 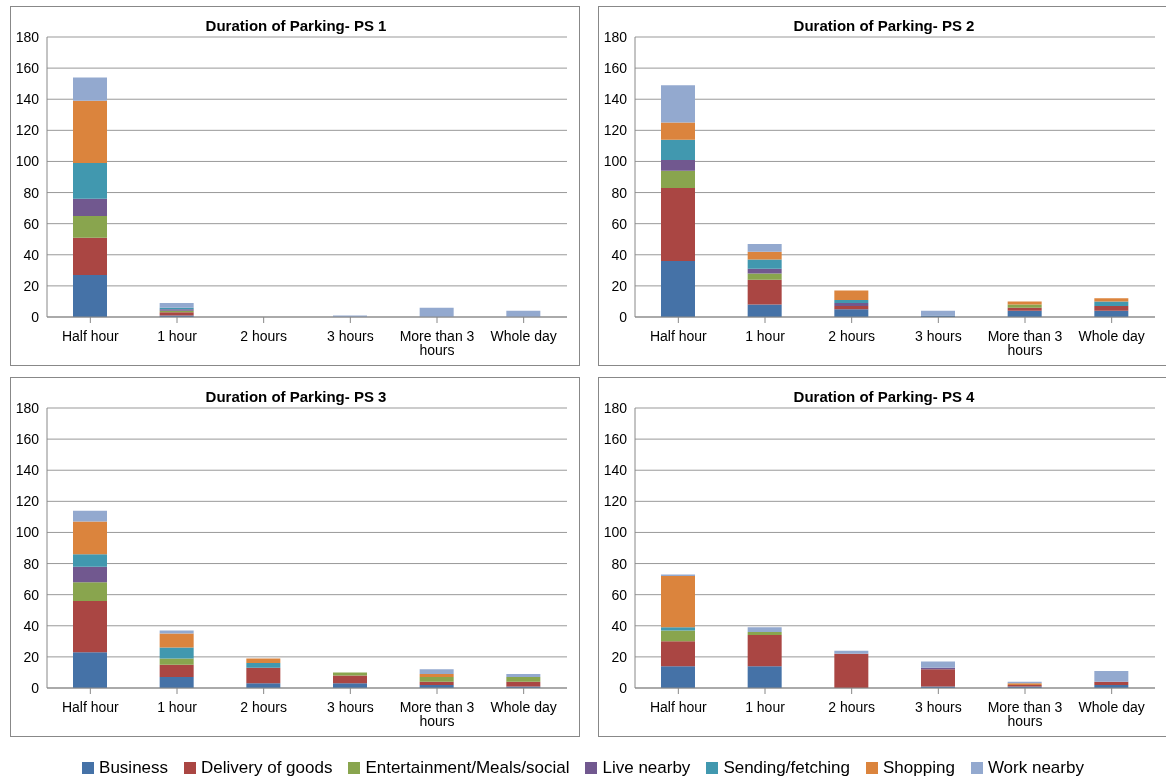 I want to click on legend-label: Delivery of goods, so click(x=267, y=768).